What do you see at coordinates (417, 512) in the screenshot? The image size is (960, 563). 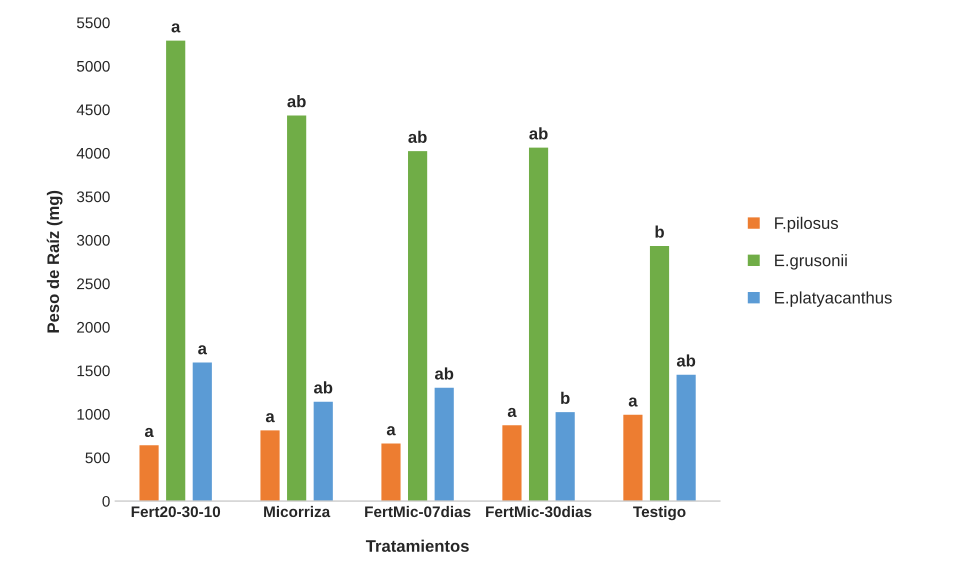 I see `x-tick-label: FertMic-07dias` at bounding box center [417, 512].